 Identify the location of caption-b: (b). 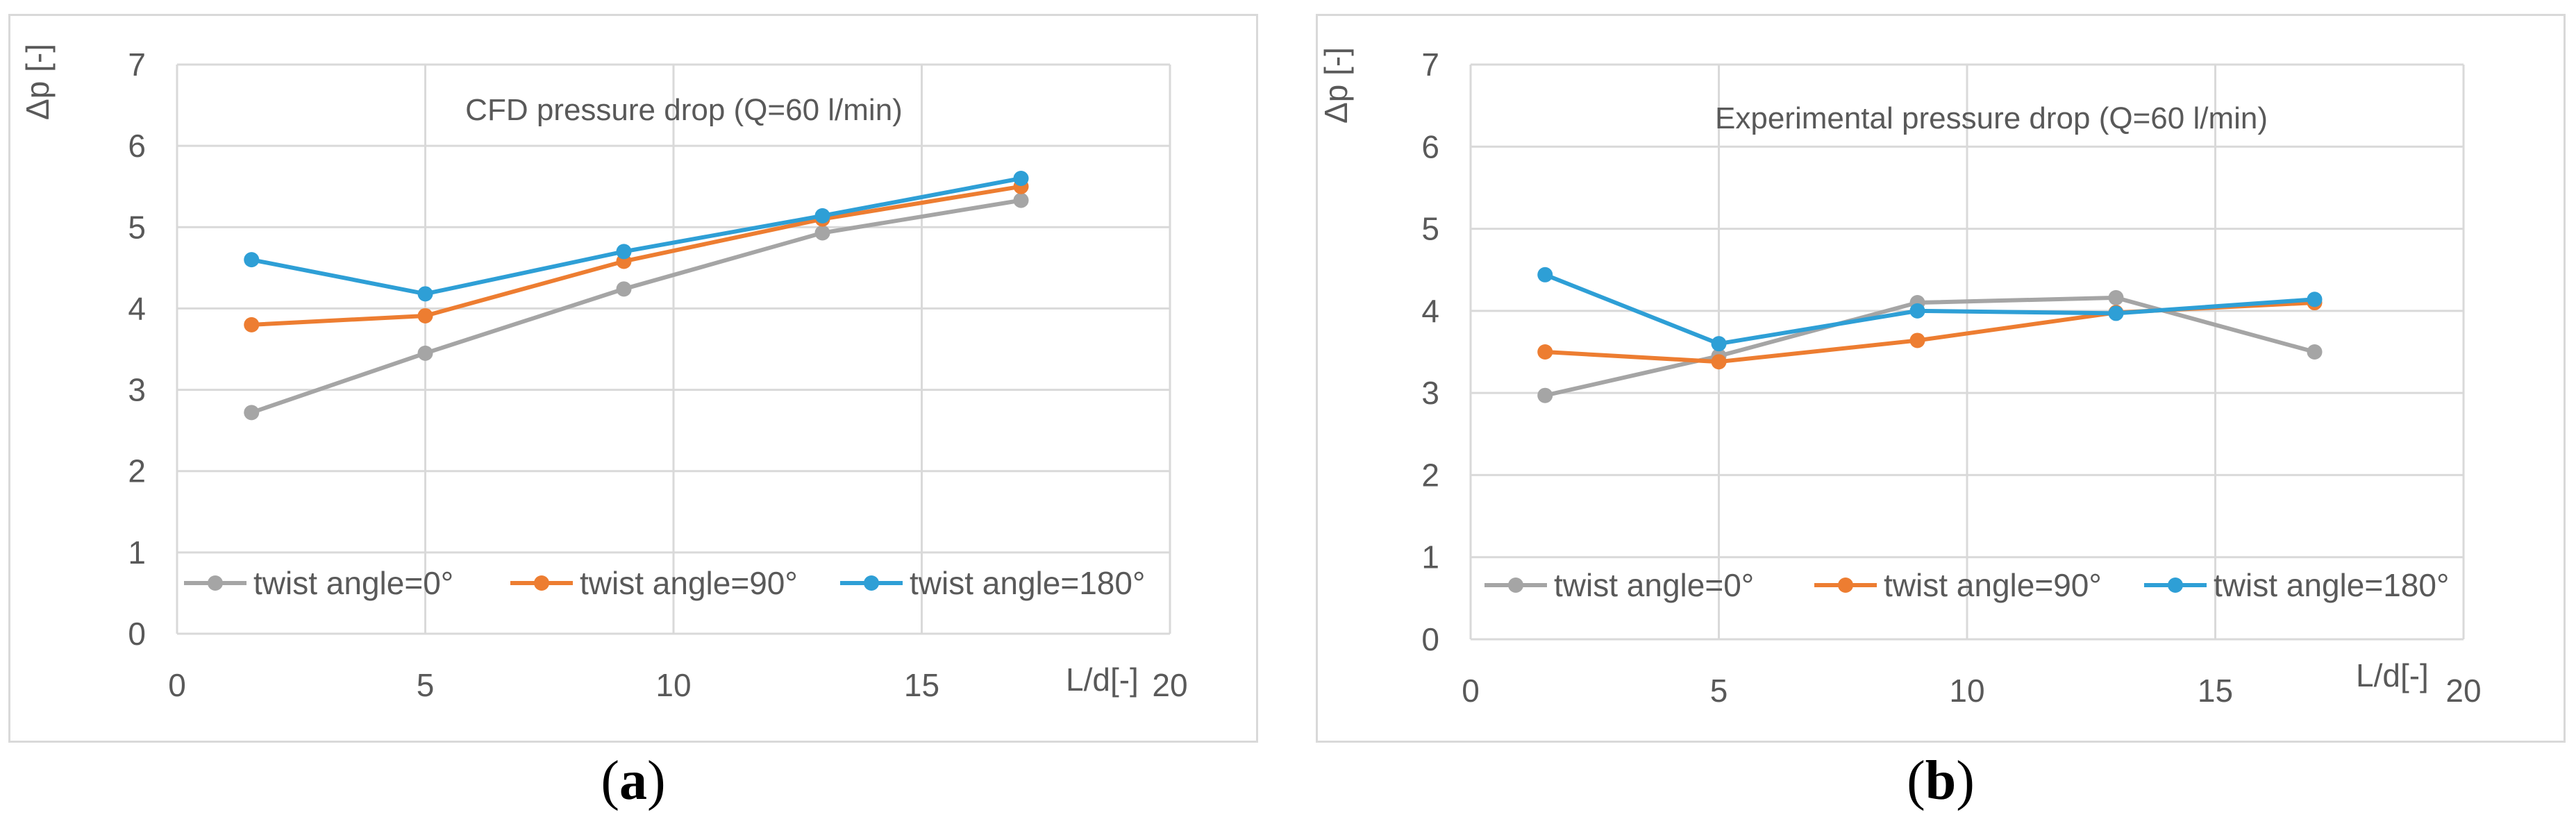
(1941, 781).